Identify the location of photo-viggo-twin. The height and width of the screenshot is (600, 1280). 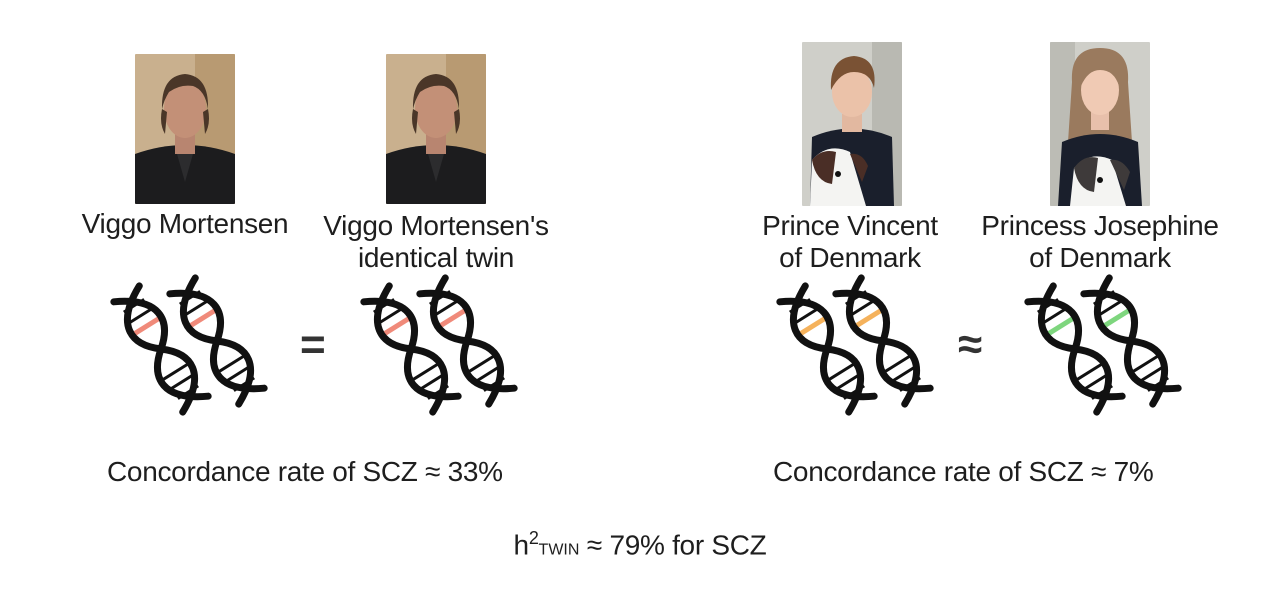
(436, 129).